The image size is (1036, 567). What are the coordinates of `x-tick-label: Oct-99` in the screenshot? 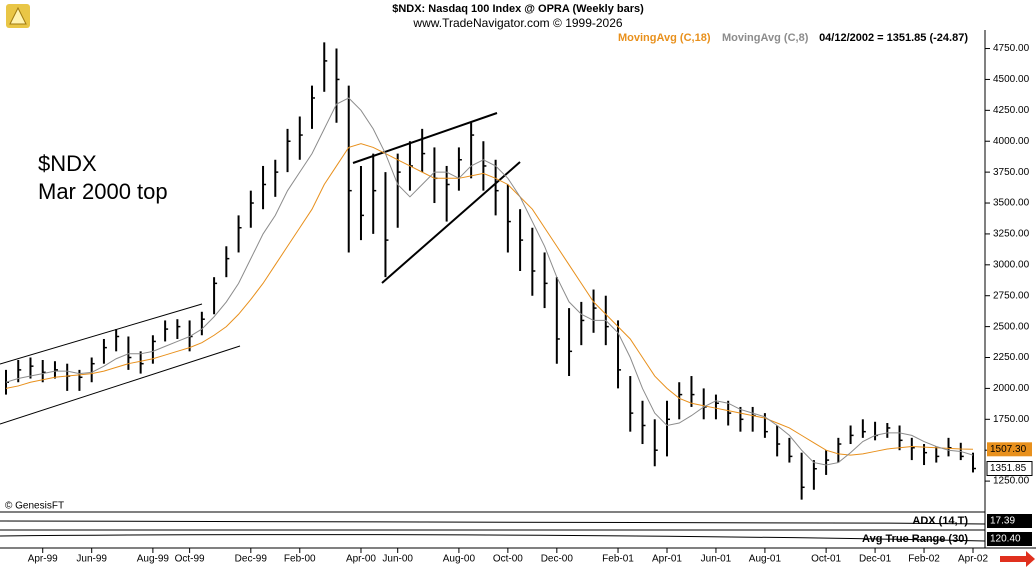 It's located at (190, 559).